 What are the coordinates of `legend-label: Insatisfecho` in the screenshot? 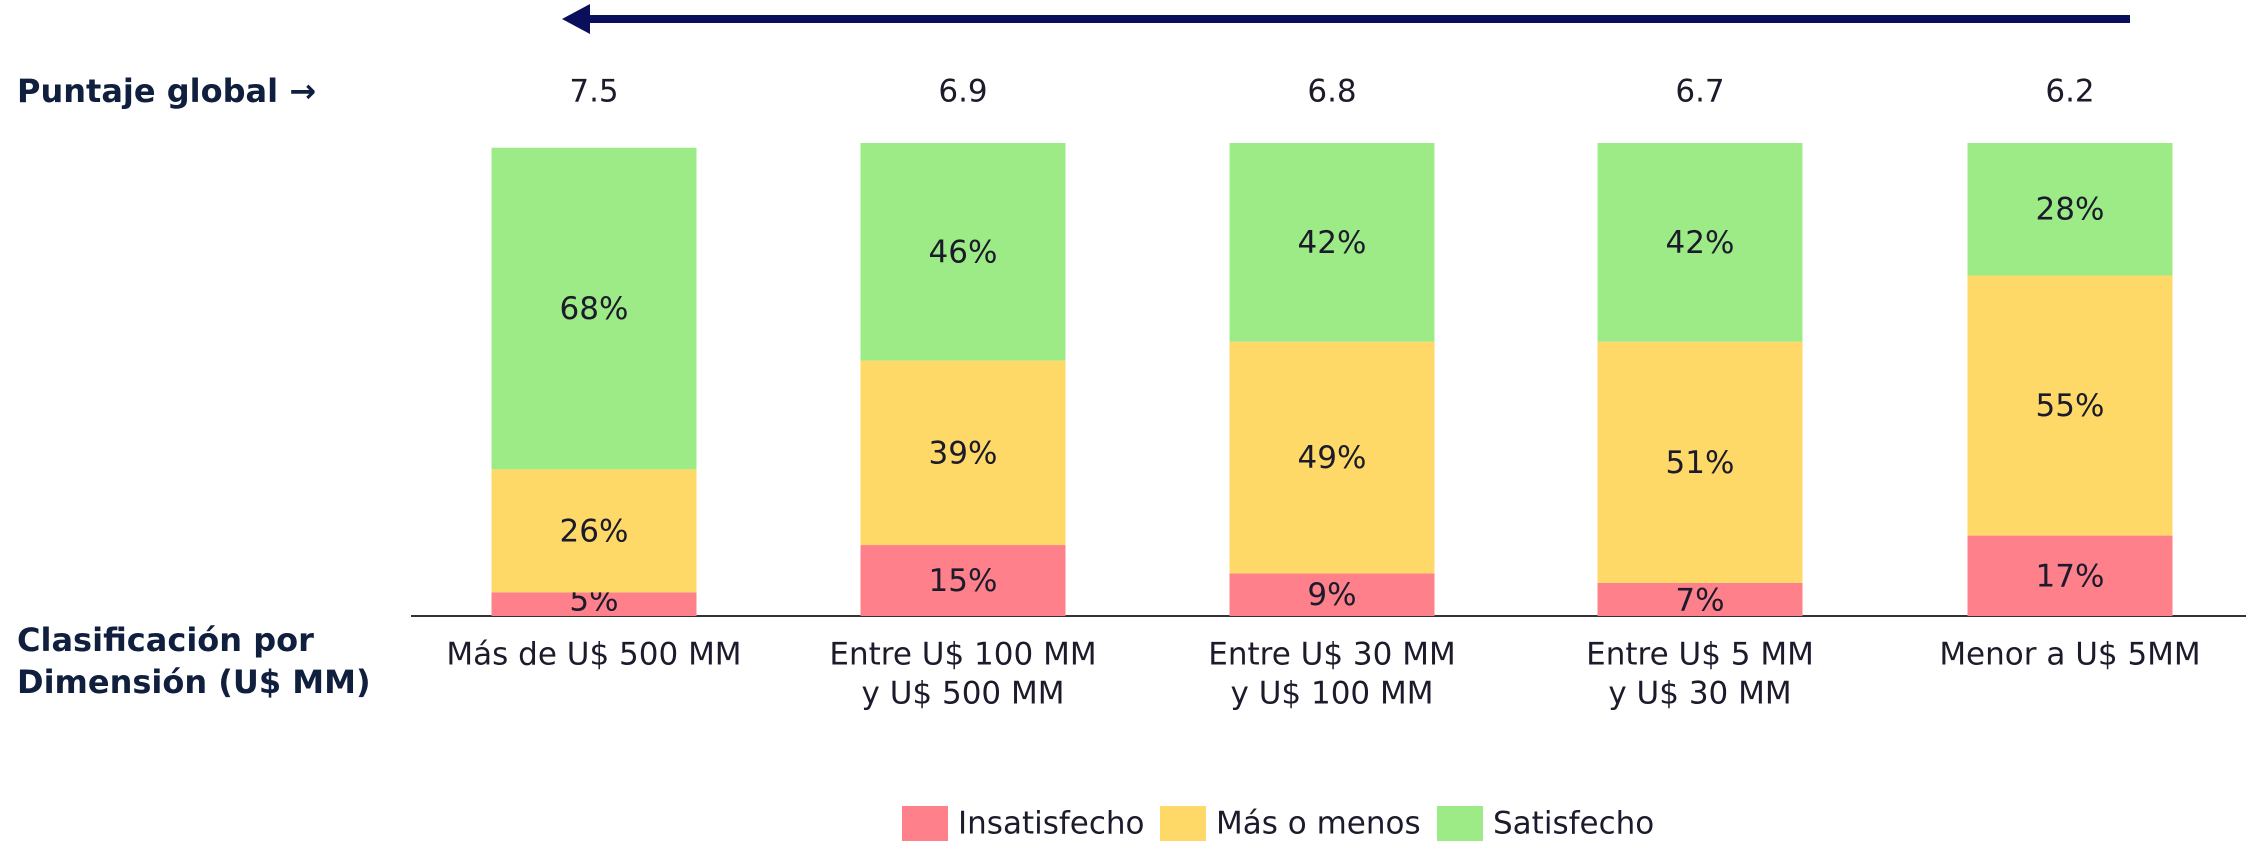 It's located at (1051, 823).